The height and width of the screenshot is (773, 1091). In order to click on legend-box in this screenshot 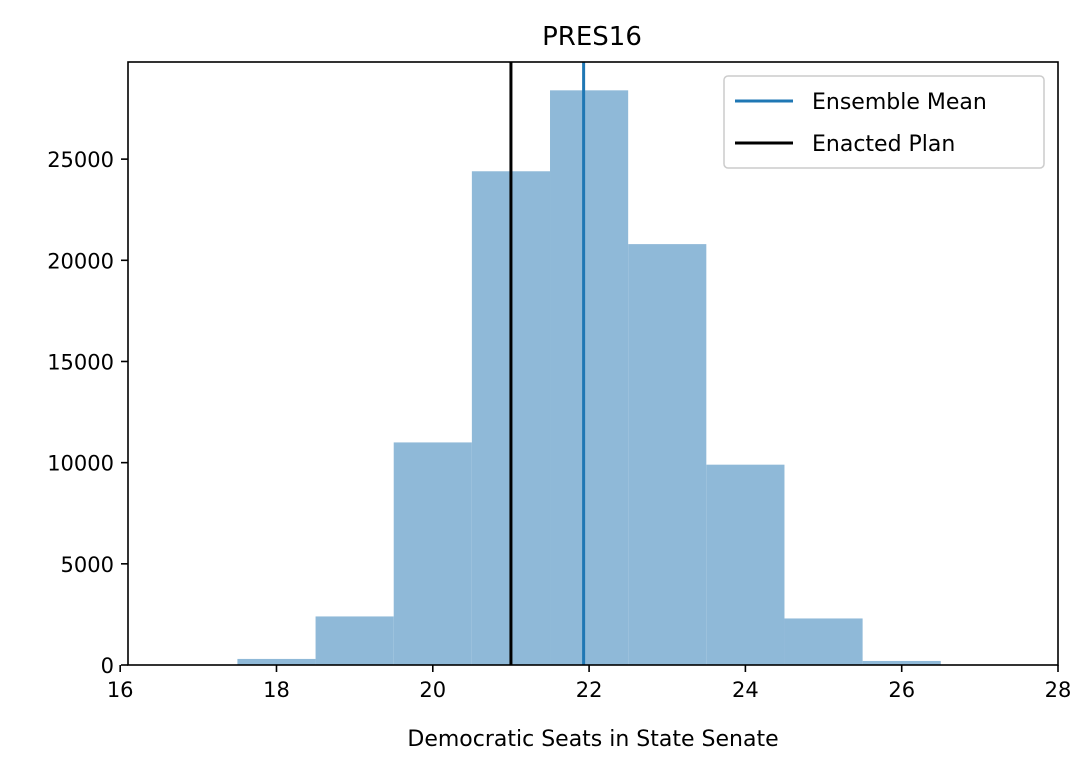, I will do `click(884, 122)`.